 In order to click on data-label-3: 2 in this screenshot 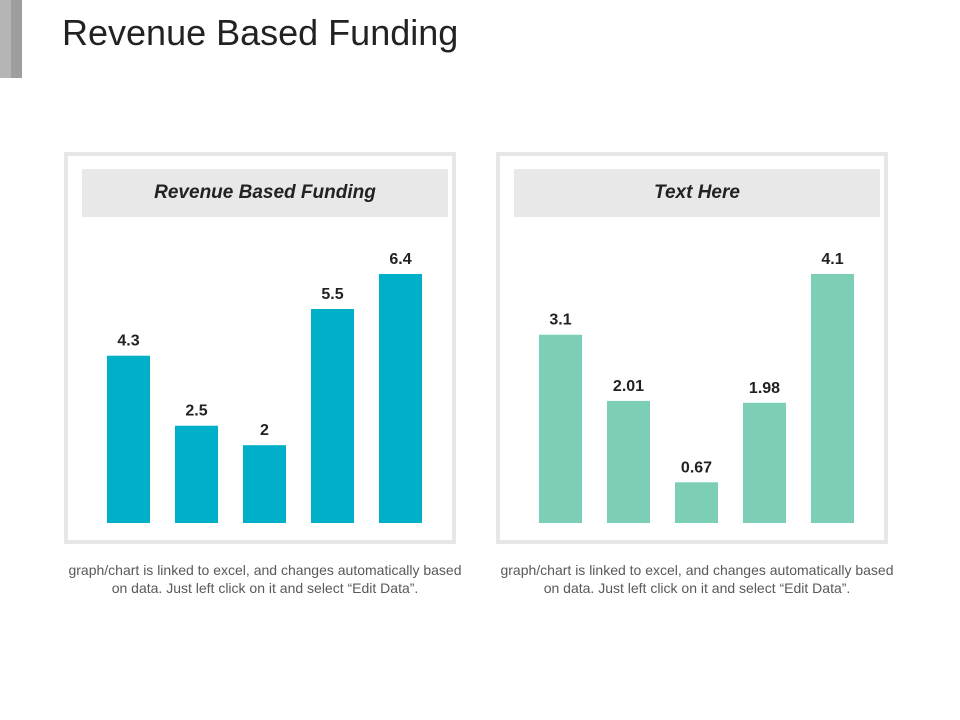, I will do `click(264, 430)`.